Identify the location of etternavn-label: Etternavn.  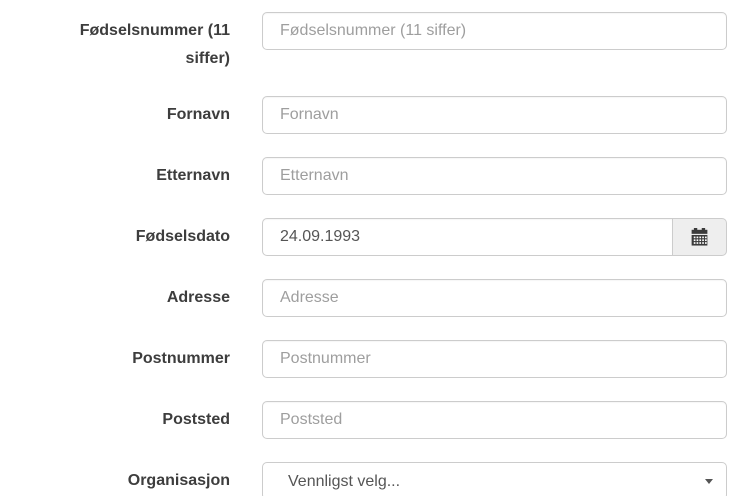
(193, 175).